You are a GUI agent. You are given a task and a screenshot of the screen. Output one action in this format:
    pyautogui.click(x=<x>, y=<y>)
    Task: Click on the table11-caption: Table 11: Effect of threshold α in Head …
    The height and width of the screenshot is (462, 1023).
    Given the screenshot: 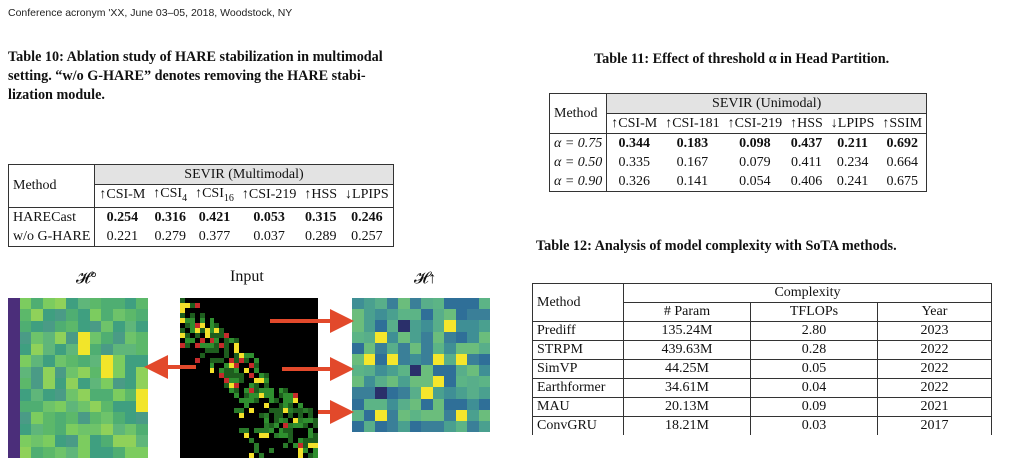 What is the action you would take?
    pyautogui.click(x=742, y=59)
    